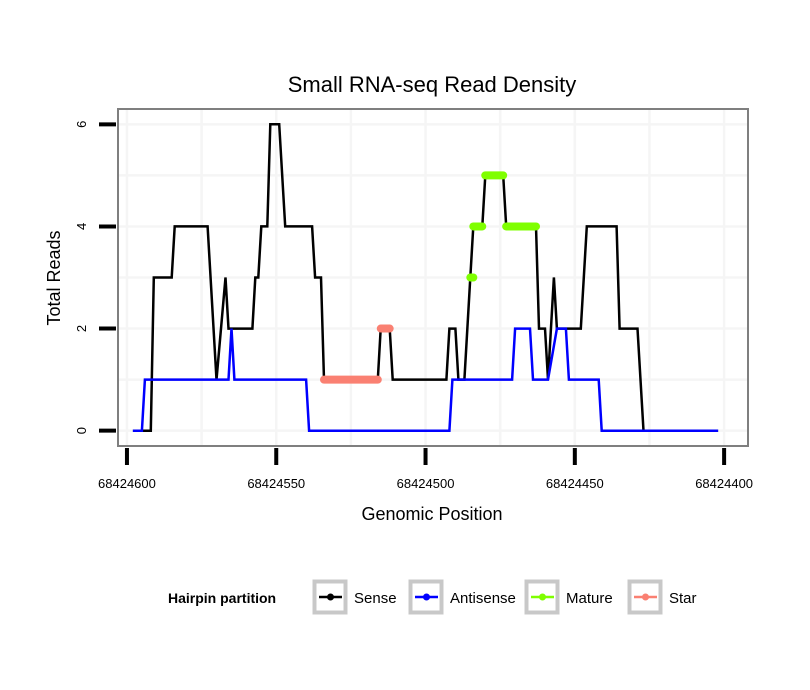 This screenshot has height=690, width=810. I want to click on legend-label: Star, so click(683, 598).